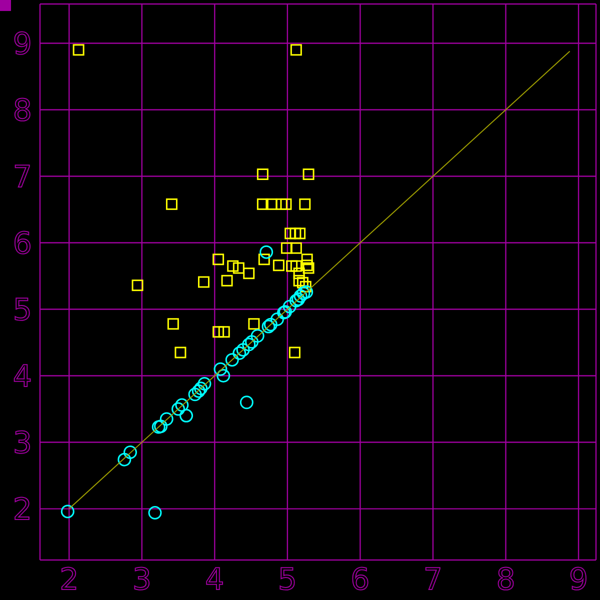  What do you see at coordinates (506, 580) in the screenshot?
I see `x-tick-label: 8` at bounding box center [506, 580].